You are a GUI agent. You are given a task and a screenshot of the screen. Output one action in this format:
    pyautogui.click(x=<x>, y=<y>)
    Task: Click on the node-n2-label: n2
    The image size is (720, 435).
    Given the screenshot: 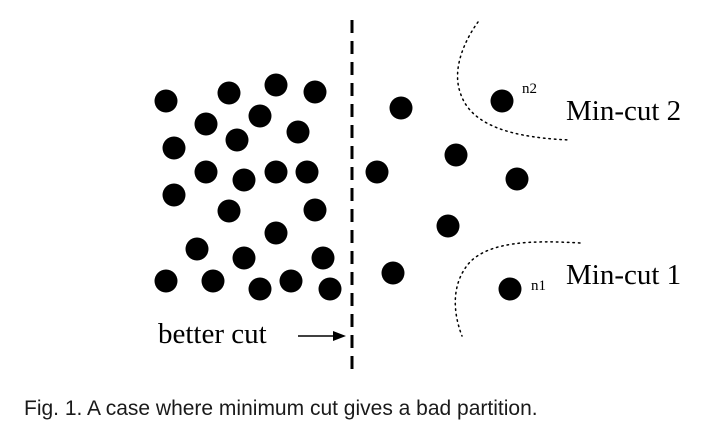 What is the action you would take?
    pyautogui.click(x=529, y=89)
    